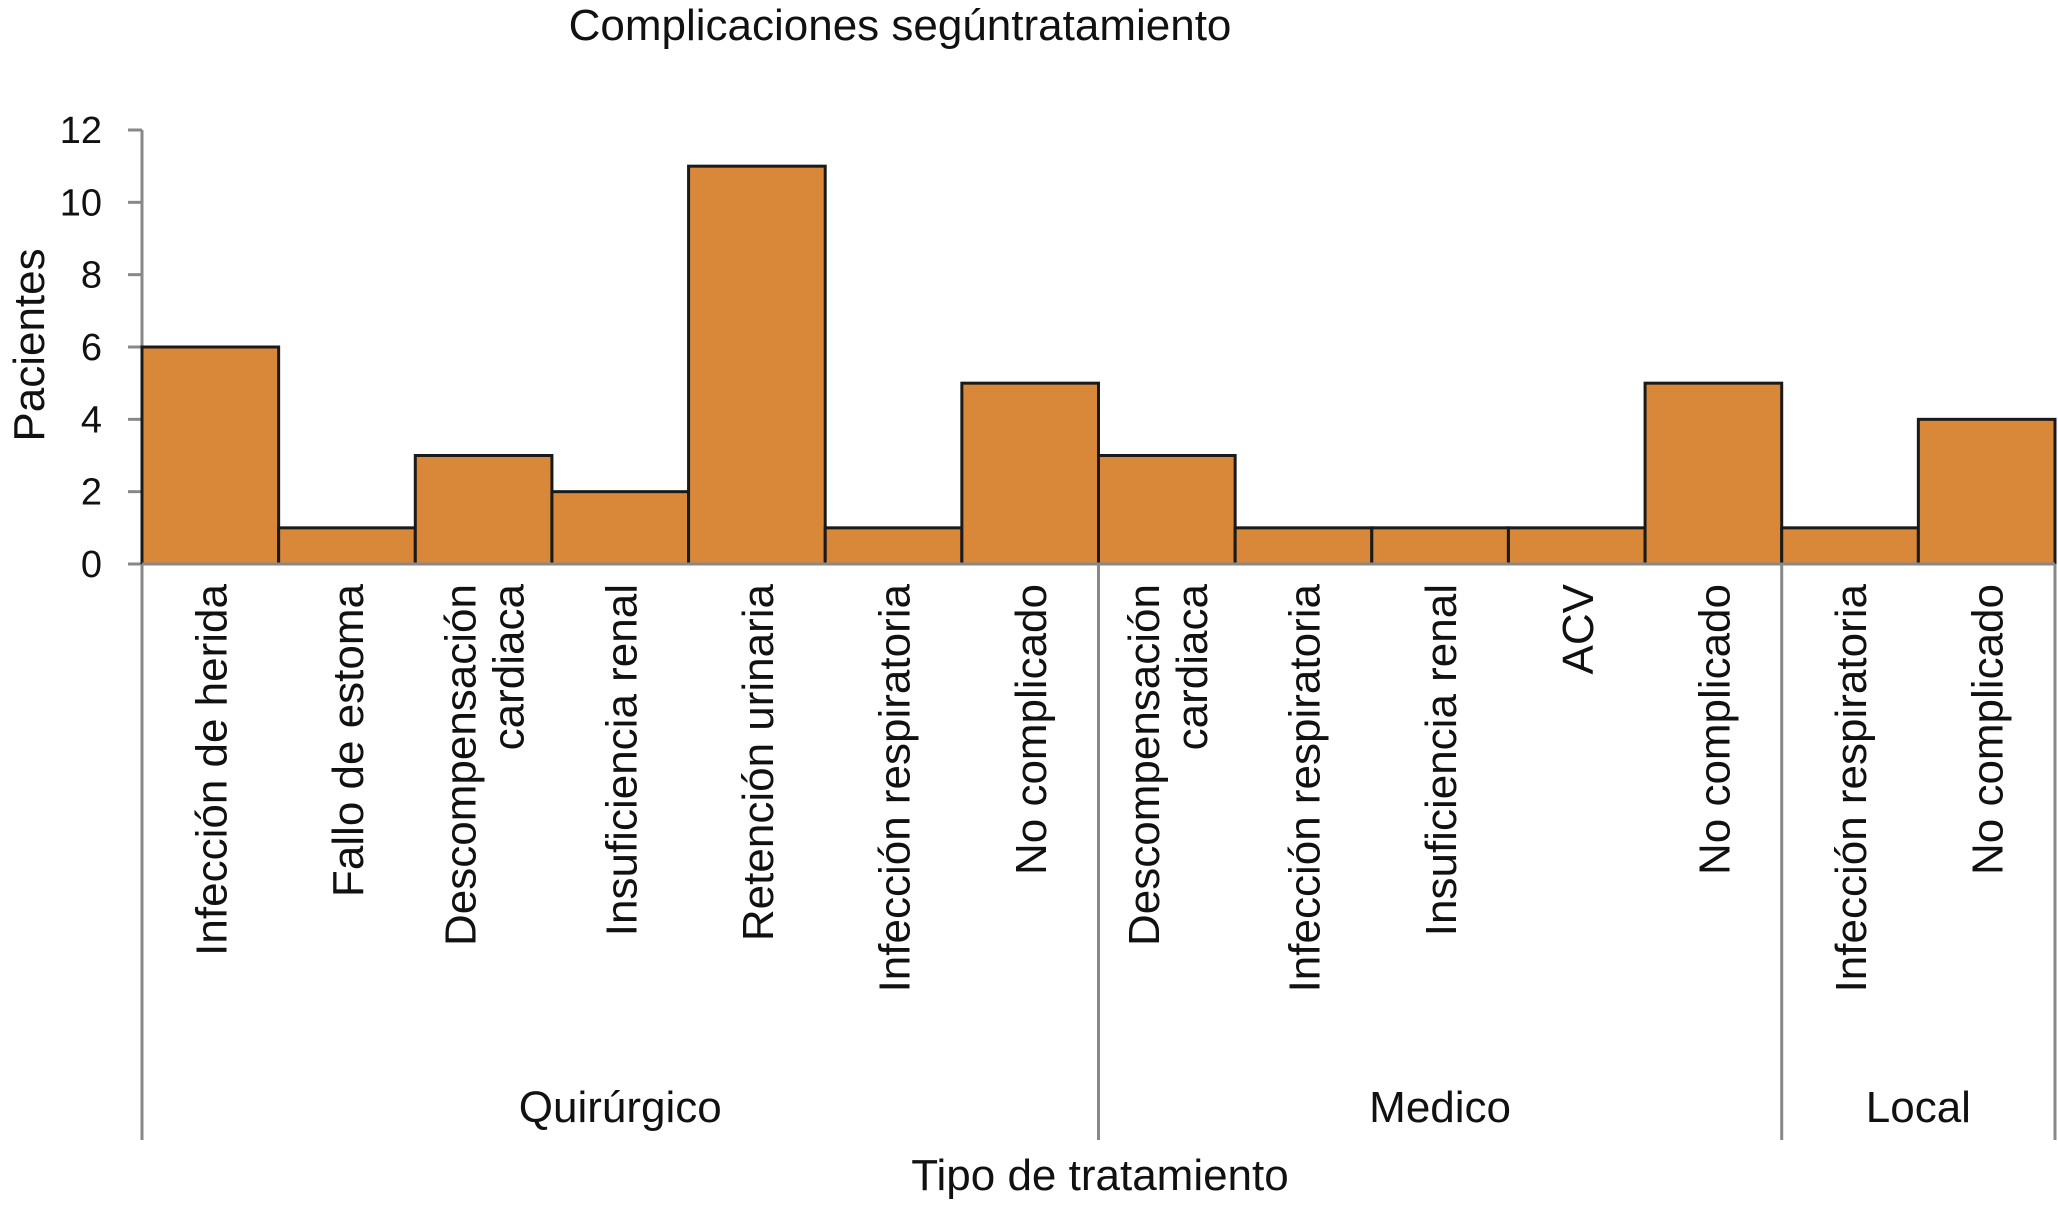 This screenshot has height=1208, width=2058. Describe the element at coordinates (91, 276) in the screenshot. I see `y-tick-label: 8` at that location.